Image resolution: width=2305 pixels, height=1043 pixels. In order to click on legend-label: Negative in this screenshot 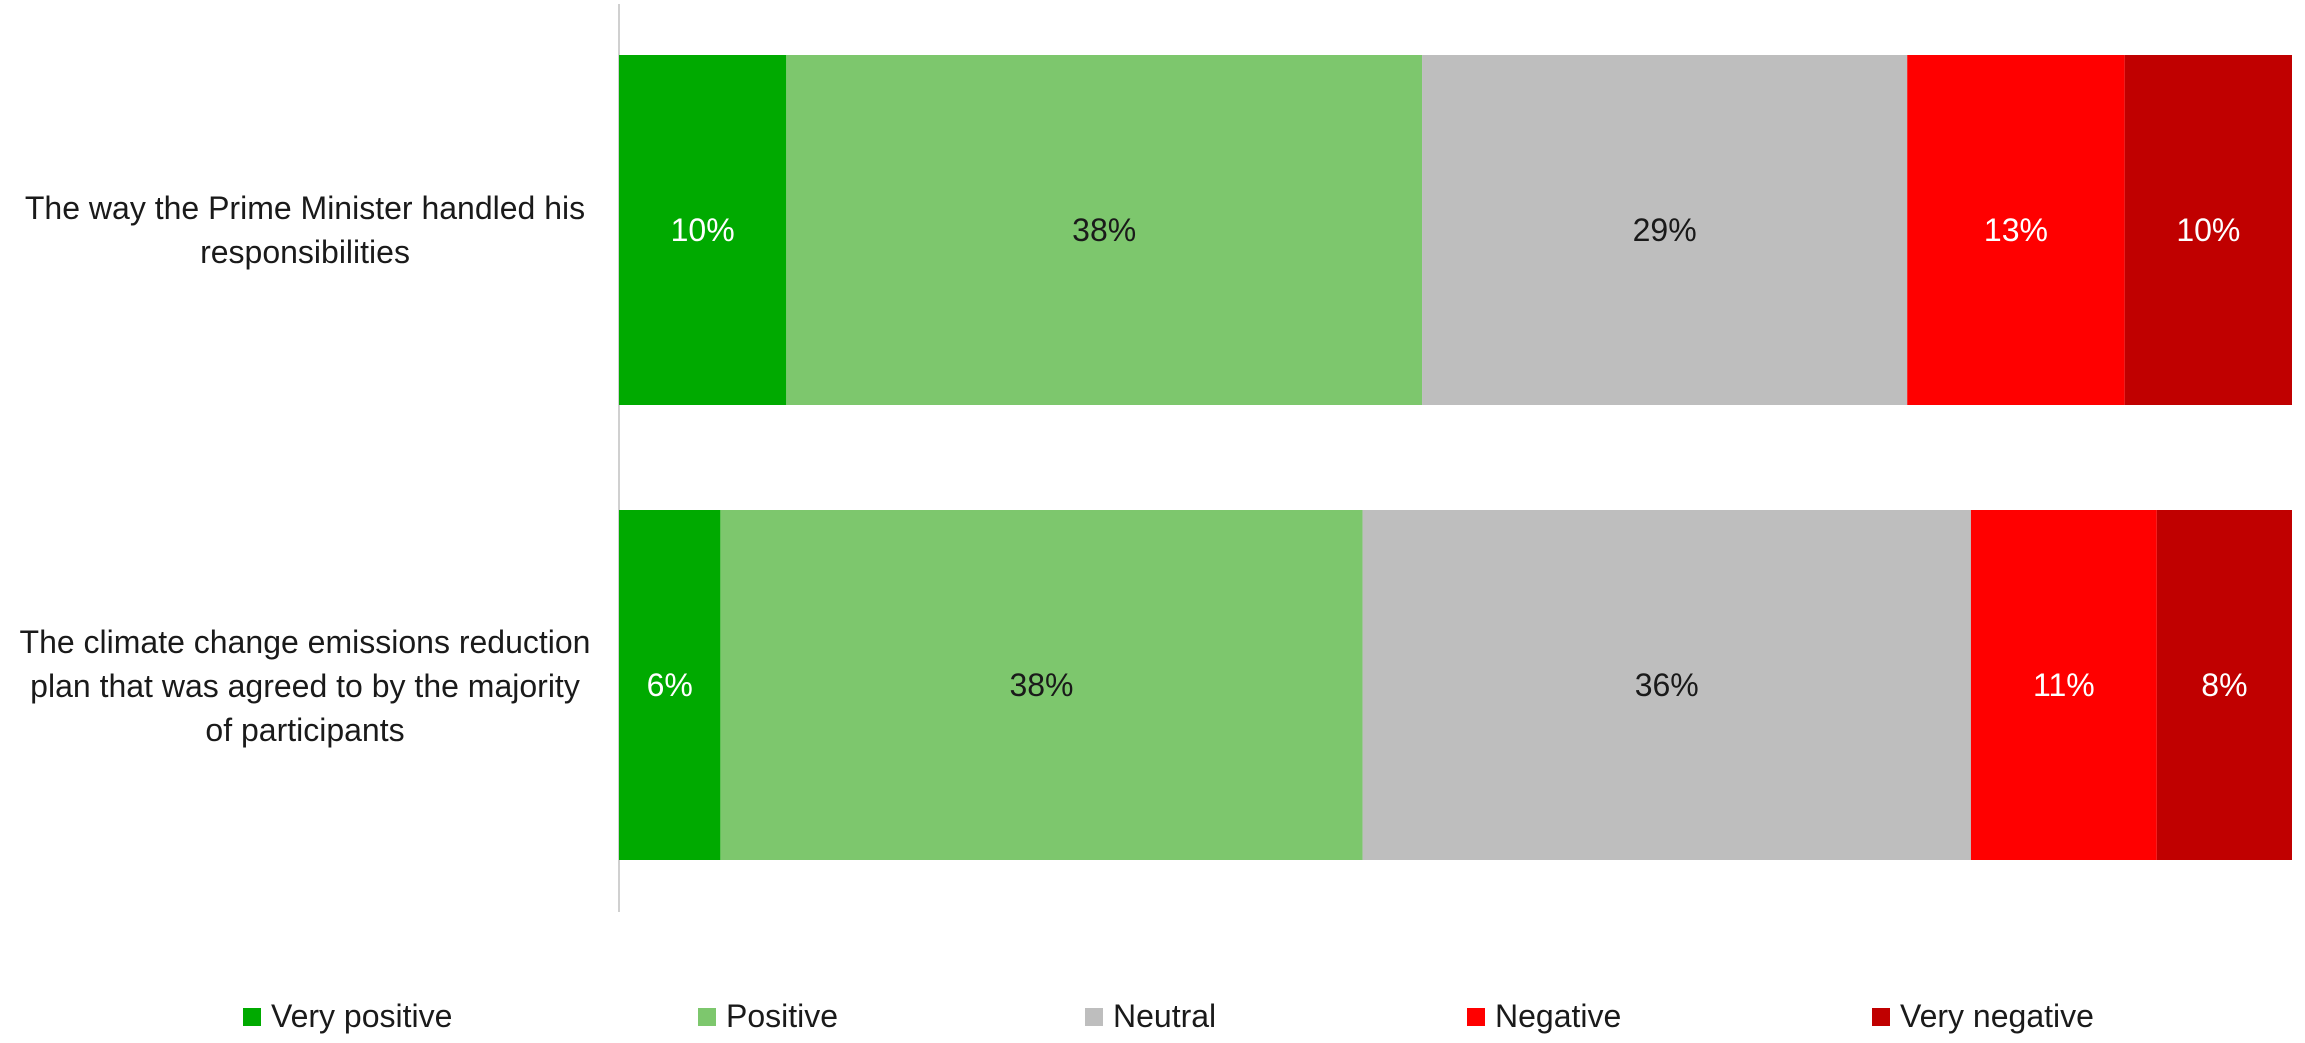, I will do `click(1558, 1016)`.